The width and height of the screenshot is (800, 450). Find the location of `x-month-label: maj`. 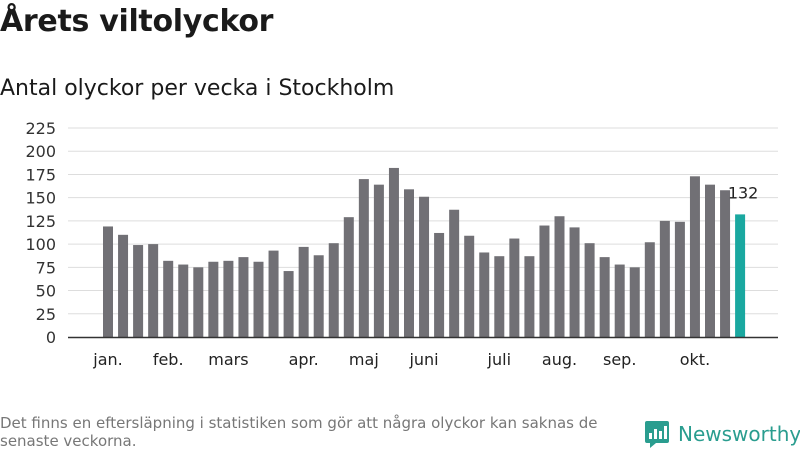

x-month-label: maj is located at coordinates (364, 359).